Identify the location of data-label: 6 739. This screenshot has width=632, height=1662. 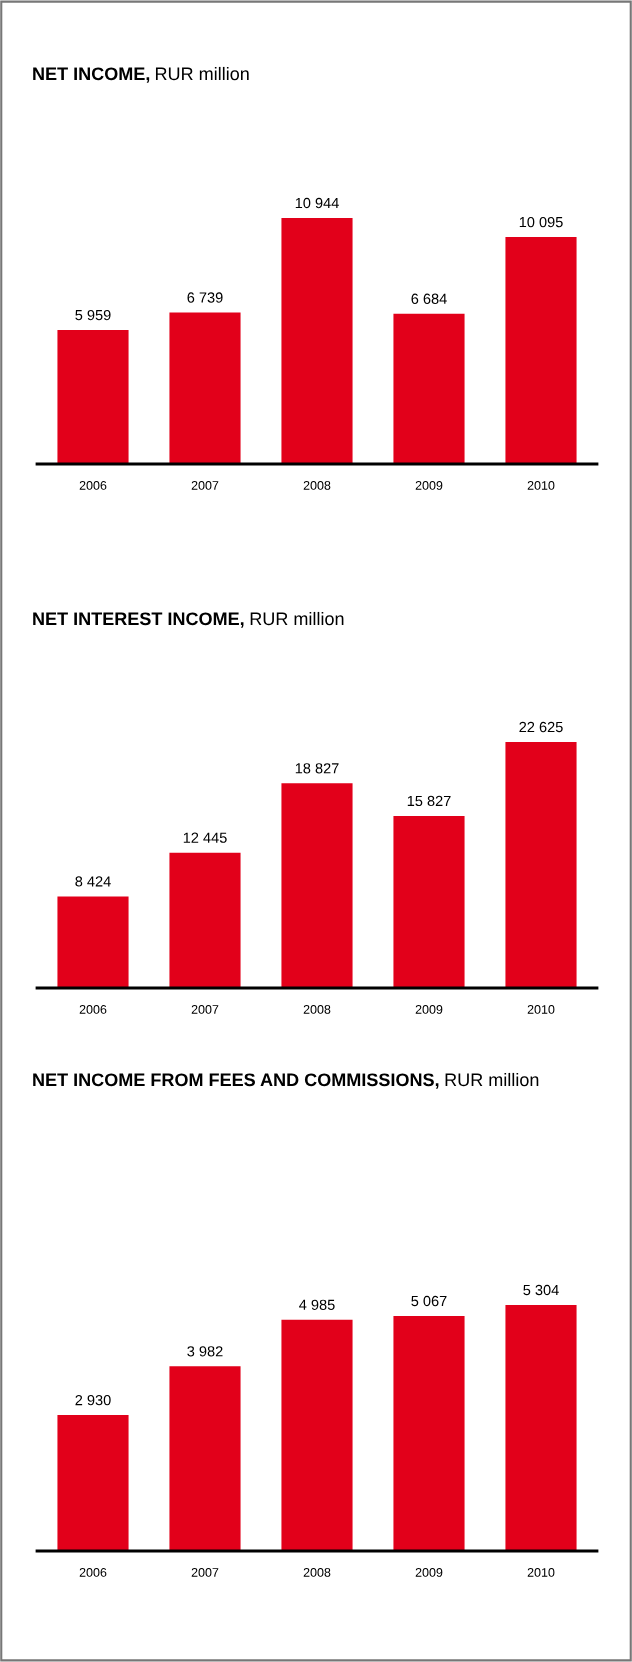
(205, 297).